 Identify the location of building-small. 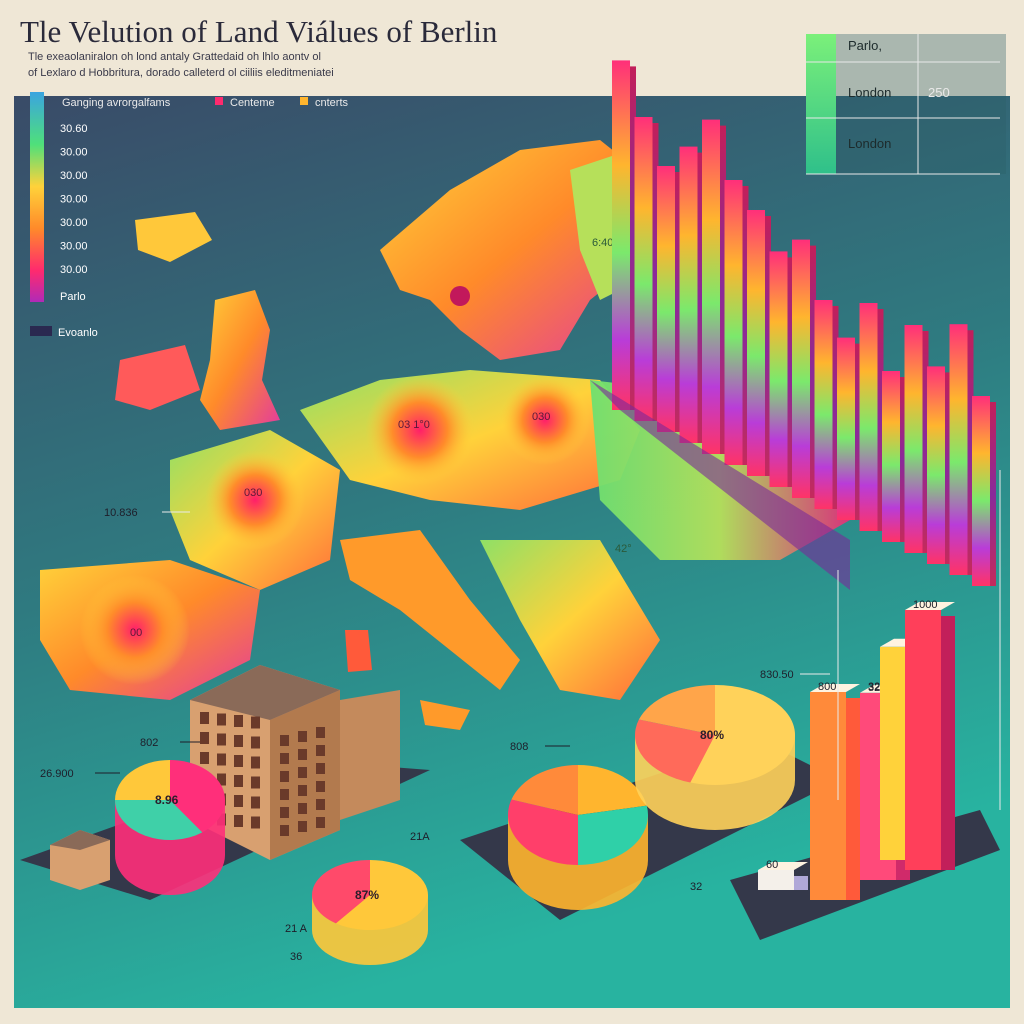
(80, 860).